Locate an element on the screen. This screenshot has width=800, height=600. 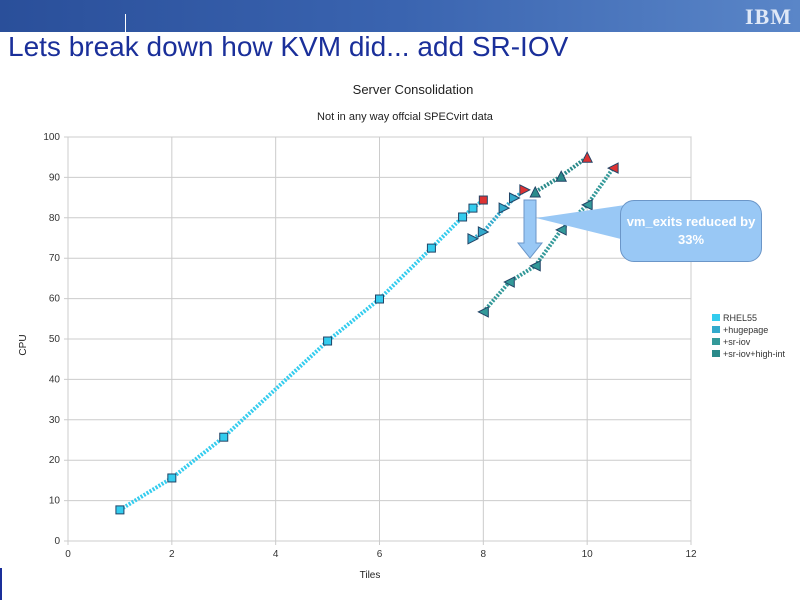
x-tick-label: 10 is located at coordinates (588, 554).